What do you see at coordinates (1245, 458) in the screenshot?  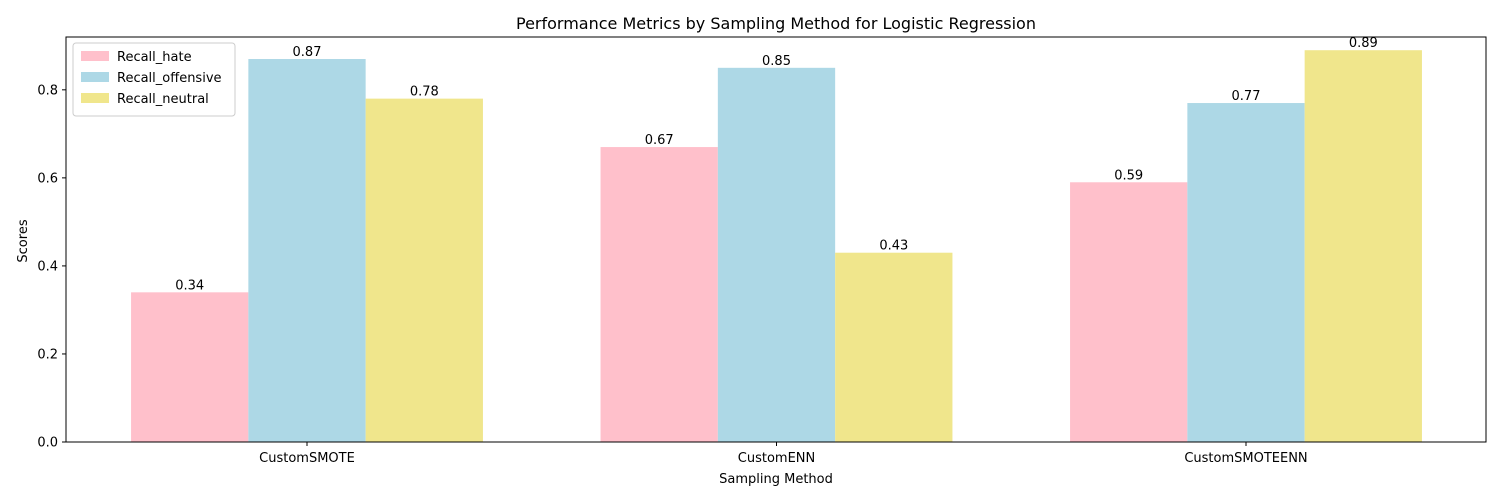 I see `x-tick-label: CustomSMOTEENN` at bounding box center [1245, 458].